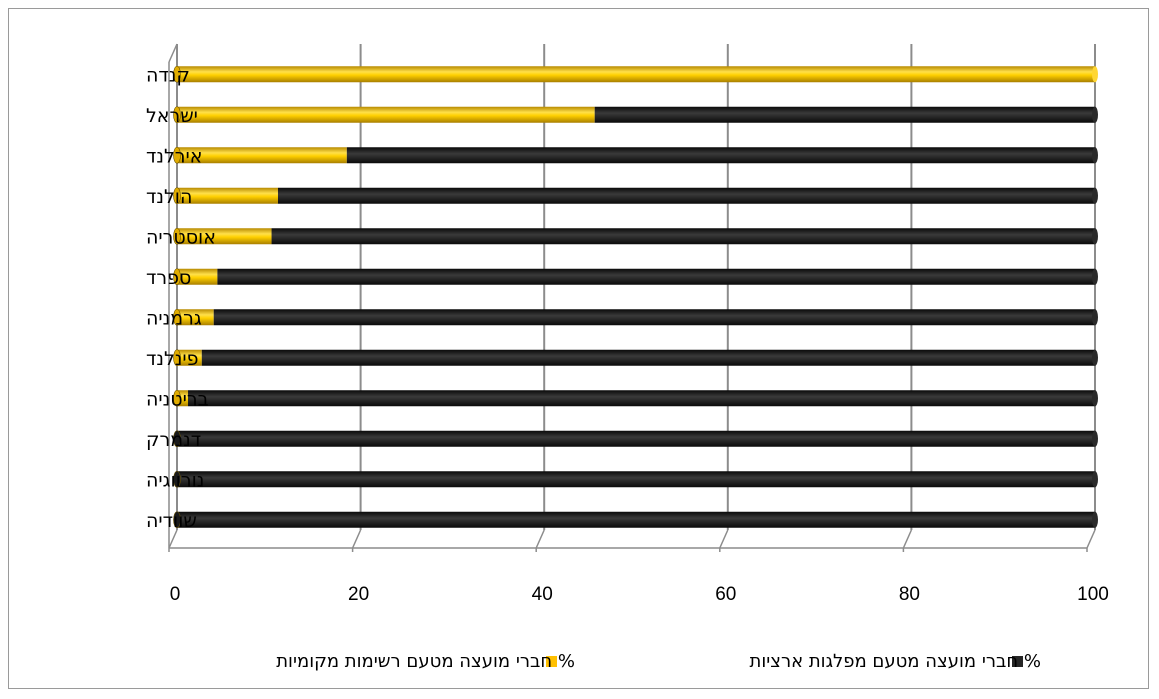  What do you see at coordinates (169, 197) in the screenshot?
I see `category-label: הולנד` at bounding box center [169, 197].